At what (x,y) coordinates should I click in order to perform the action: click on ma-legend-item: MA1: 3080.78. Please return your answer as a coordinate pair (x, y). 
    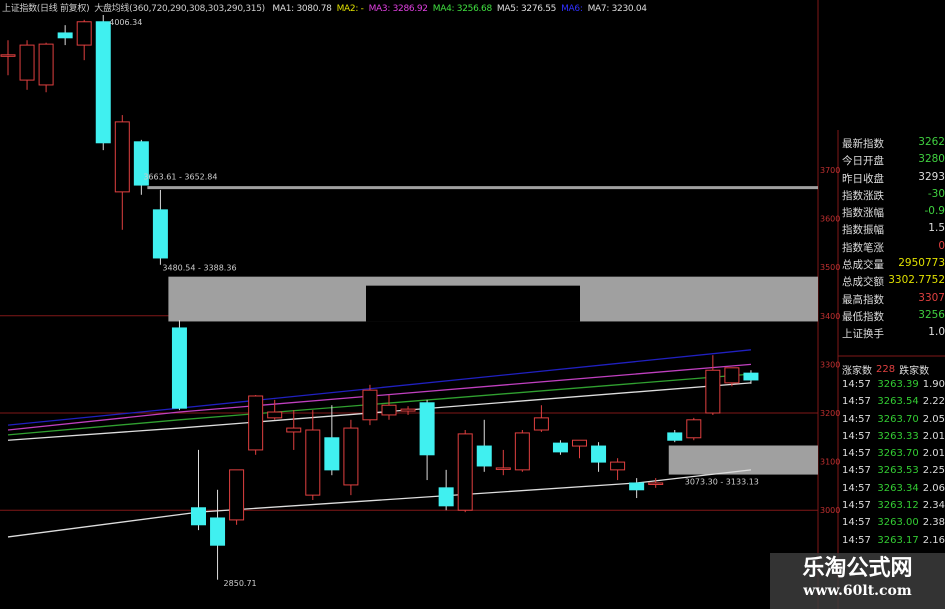
    Looking at the image, I should click on (302, 9).